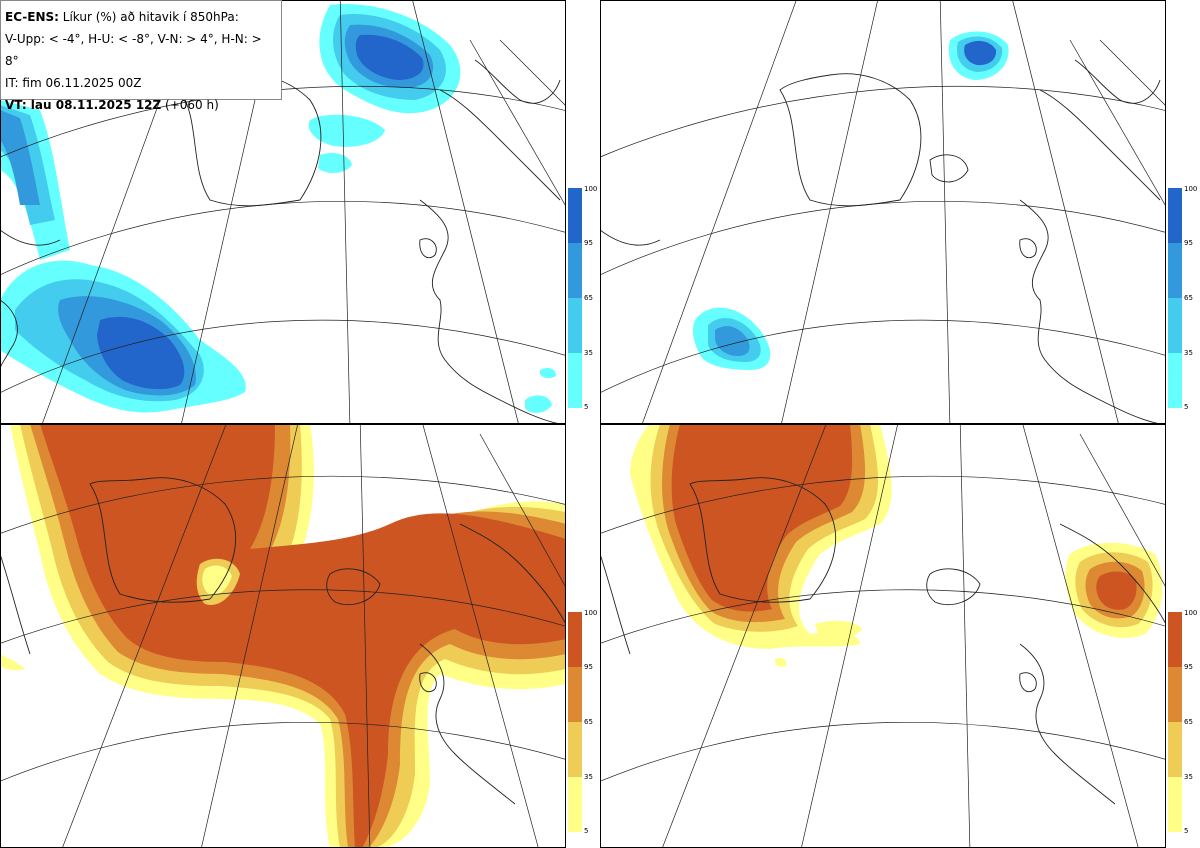  What do you see at coordinates (148, 17) in the screenshot?
I see `title-description: Líkur (%) að hitavik í 850hPa:` at bounding box center [148, 17].